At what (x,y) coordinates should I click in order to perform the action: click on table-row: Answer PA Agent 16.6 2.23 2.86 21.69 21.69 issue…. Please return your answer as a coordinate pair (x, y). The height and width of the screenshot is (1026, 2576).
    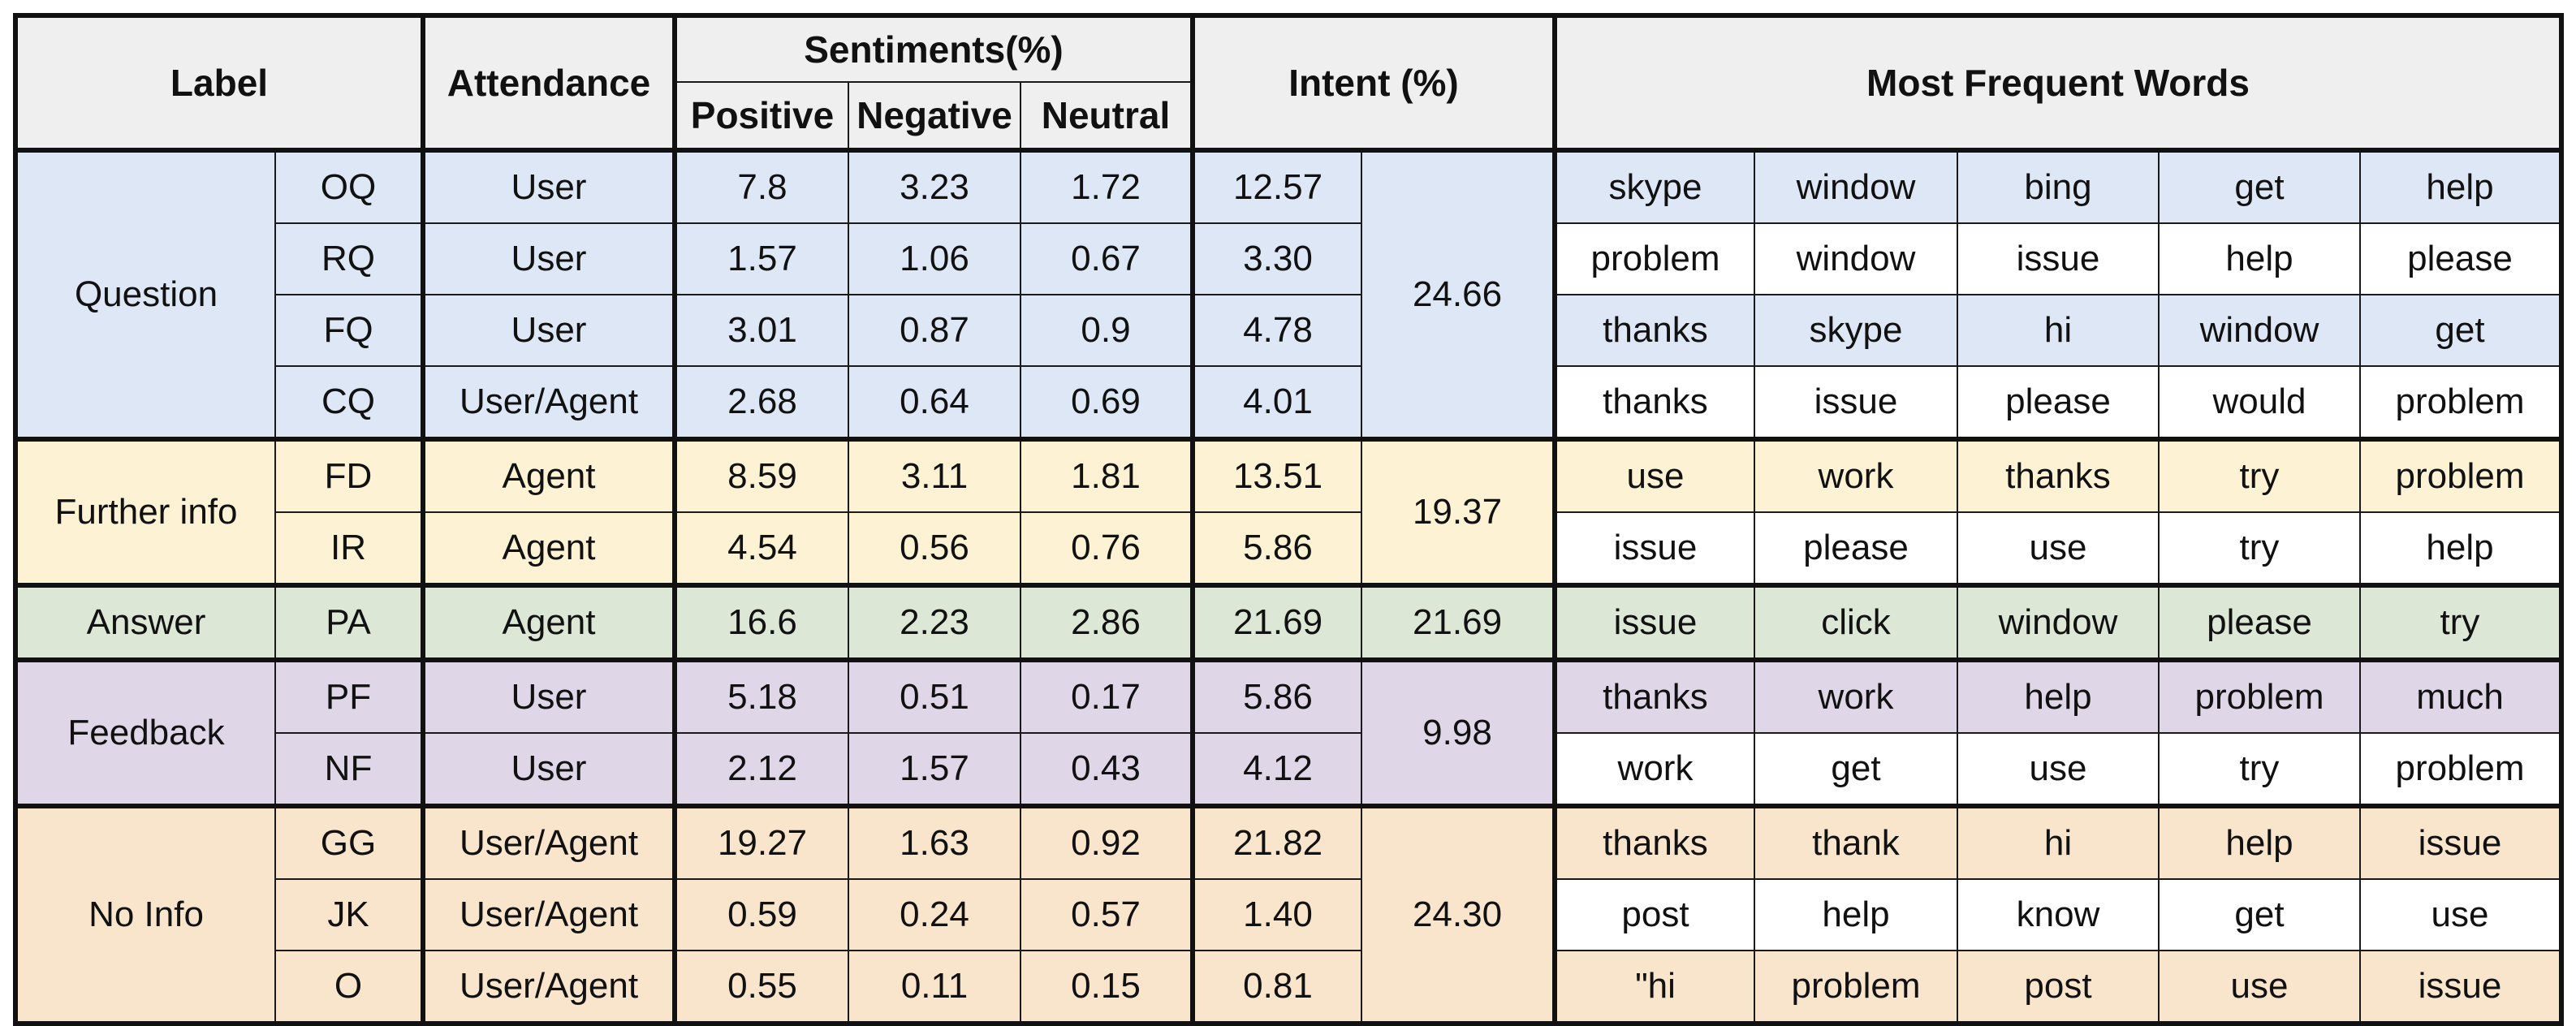
    Looking at the image, I should click on (1288, 622).